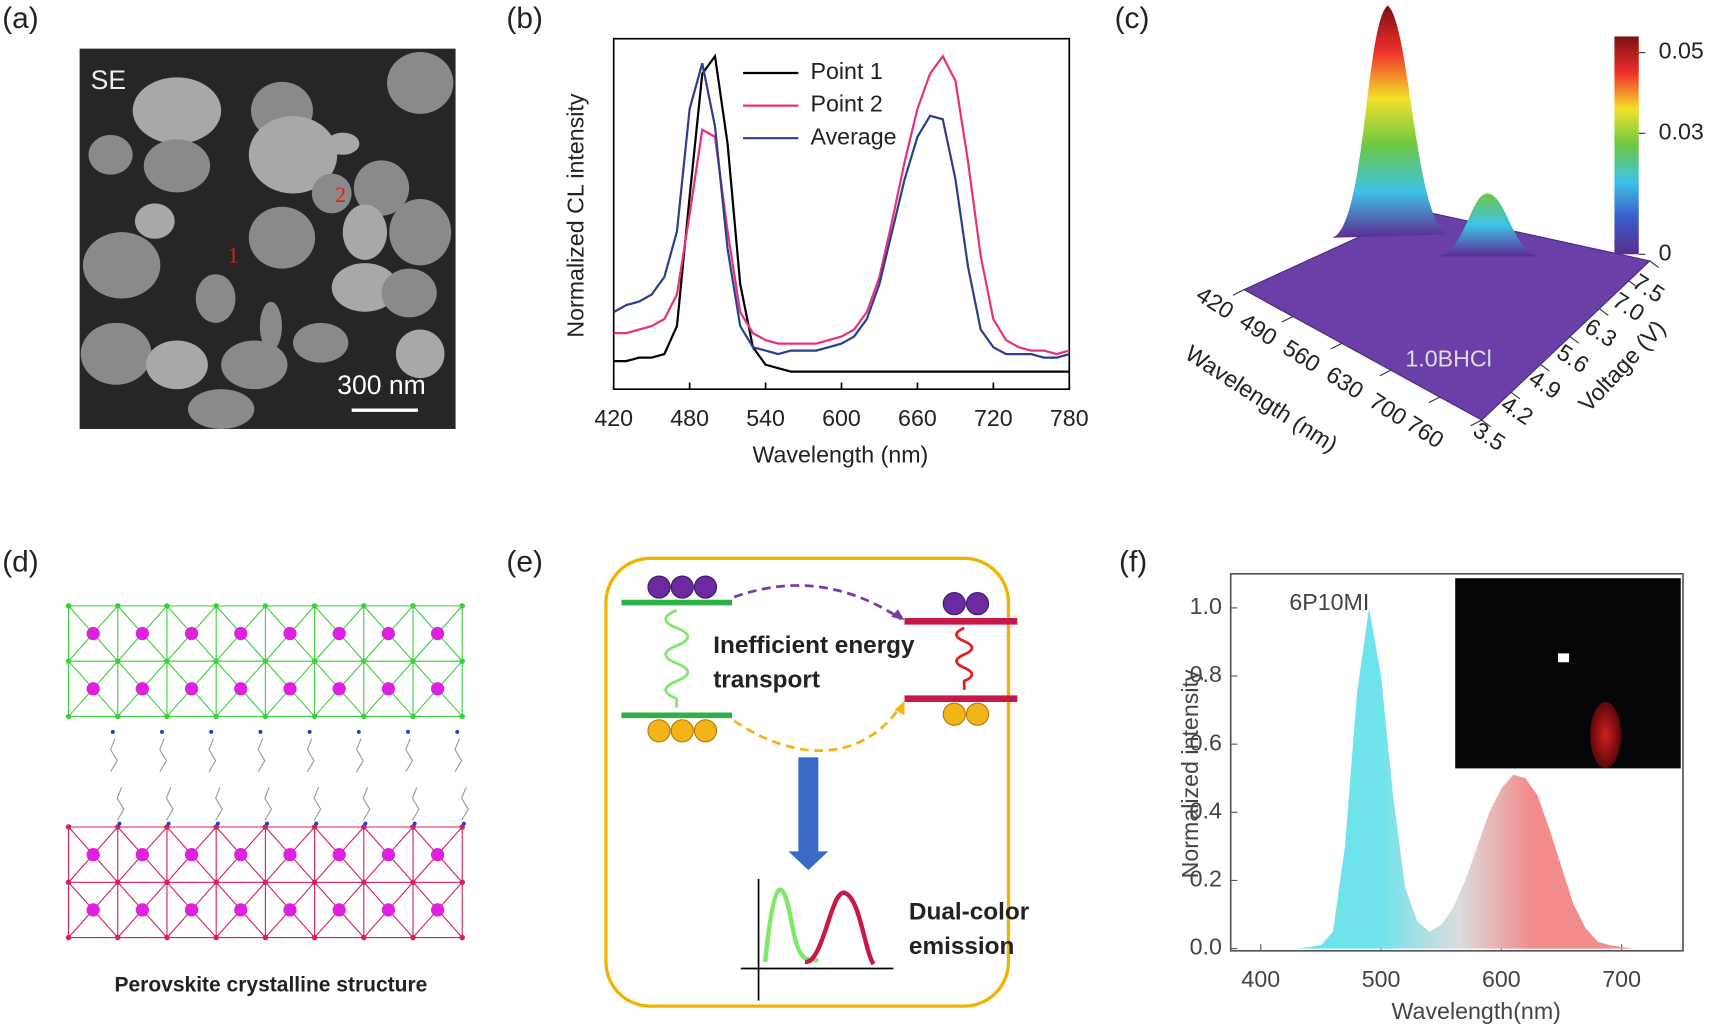  I want to click on x-axis-label: Wavelength (nm), so click(840, 455).